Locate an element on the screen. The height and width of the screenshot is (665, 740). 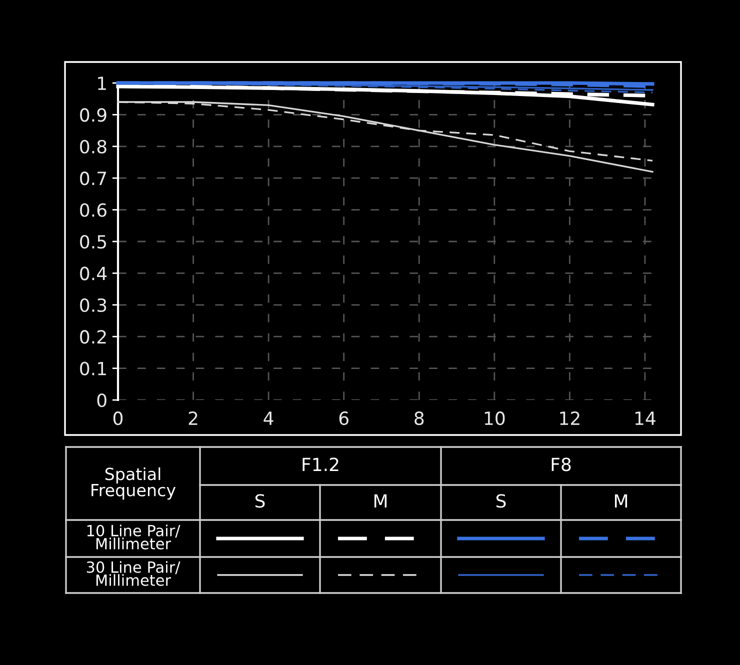
y-tick-label: 0.2 is located at coordinates (93, 337).